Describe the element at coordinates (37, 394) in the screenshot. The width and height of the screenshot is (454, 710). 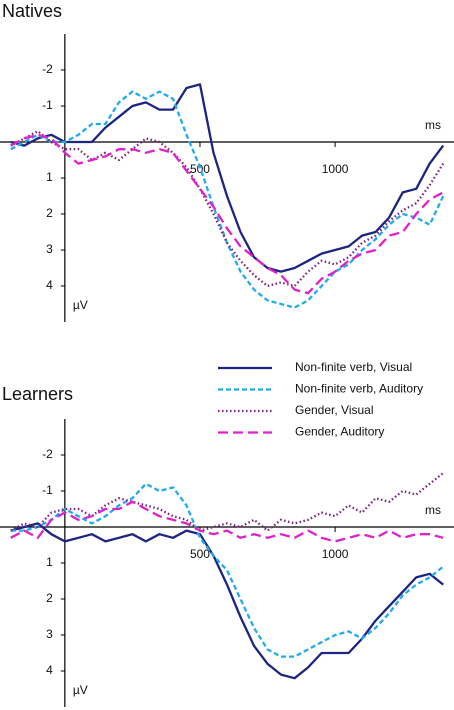
I see `chart-title: Learners` at that location.